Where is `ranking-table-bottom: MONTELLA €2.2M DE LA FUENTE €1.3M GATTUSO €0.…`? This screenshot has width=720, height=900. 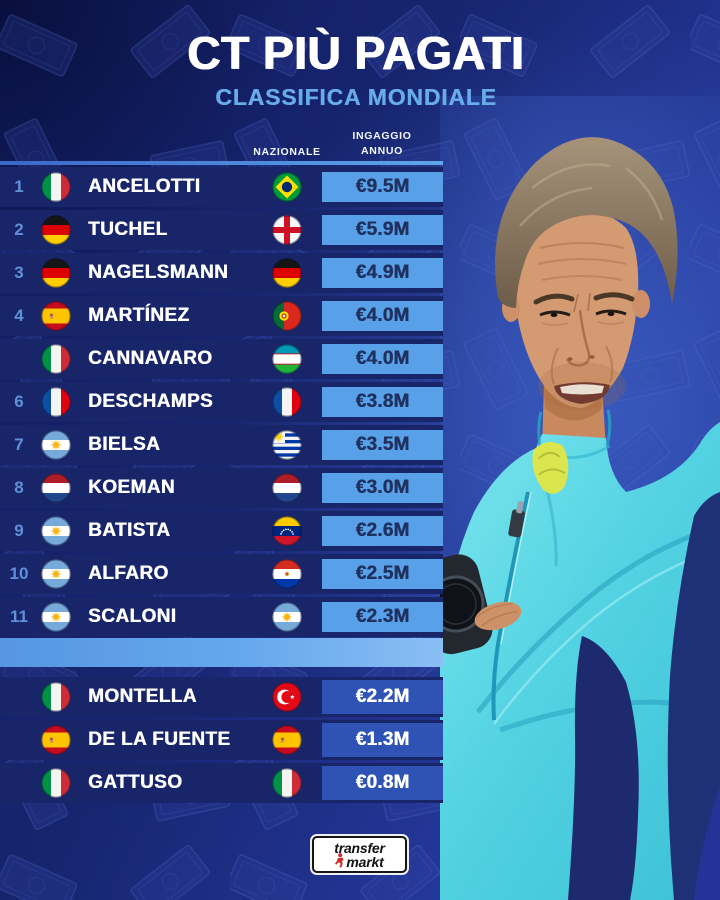
ranking-table-bottom: MONTELLA €2.2M DE LA FUENTE €1.3M GATTUSO €0.… is located at coordinates (221, 741).